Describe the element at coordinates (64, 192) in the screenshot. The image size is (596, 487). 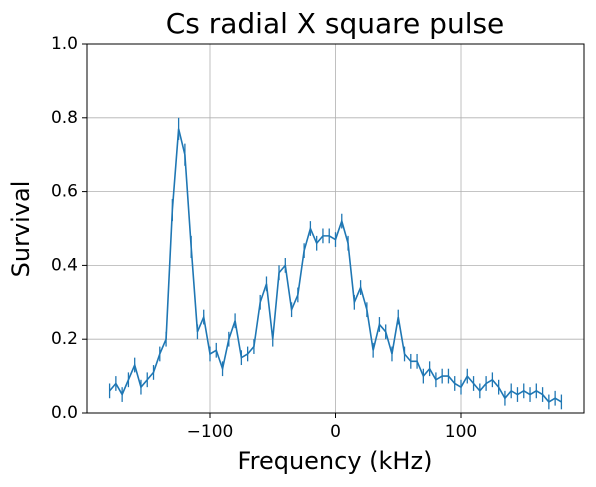
I see `y-tick-label: 0.6` at that location.